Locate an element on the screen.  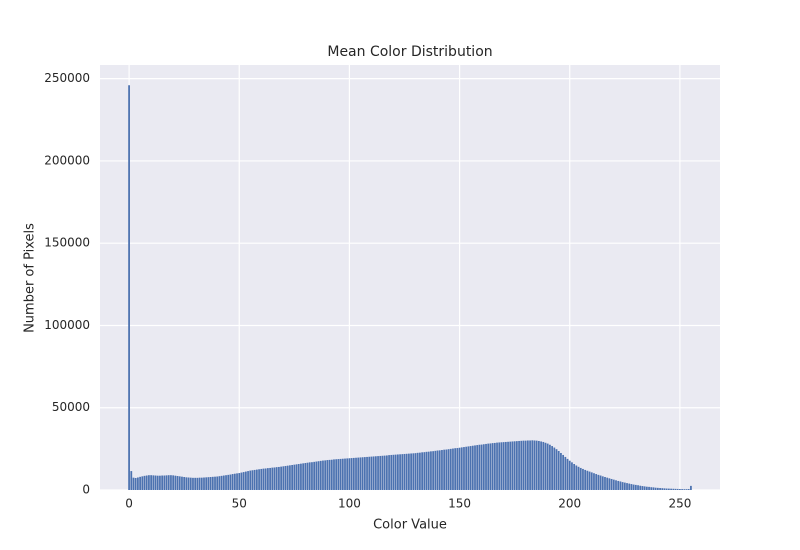
y-tick-label: 200000 is located at coordinates (67, 160).